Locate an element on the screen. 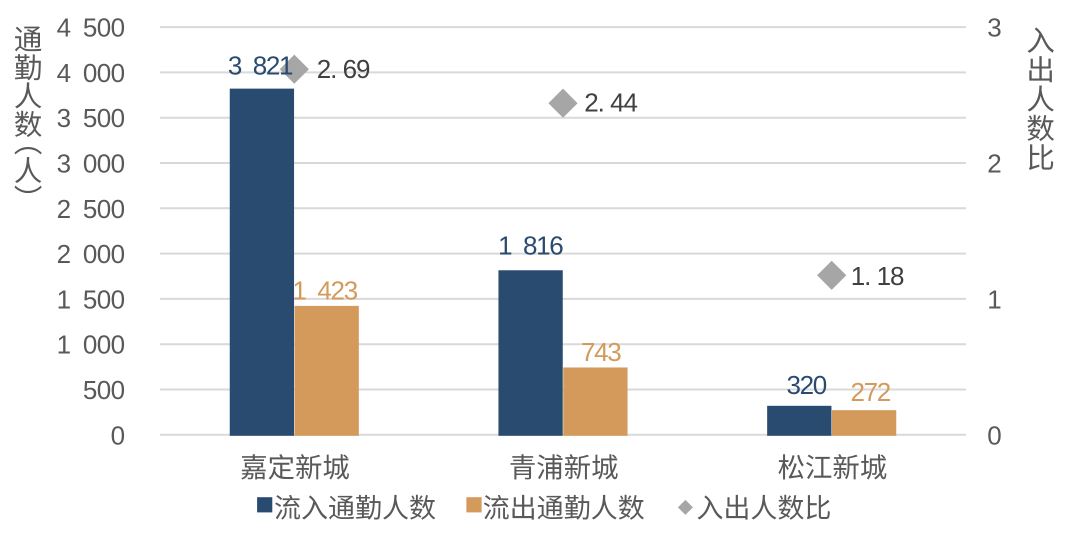 This screenshot has width=1080, height=543. svg-text: 1 000 is located at coordinates (91, 345).